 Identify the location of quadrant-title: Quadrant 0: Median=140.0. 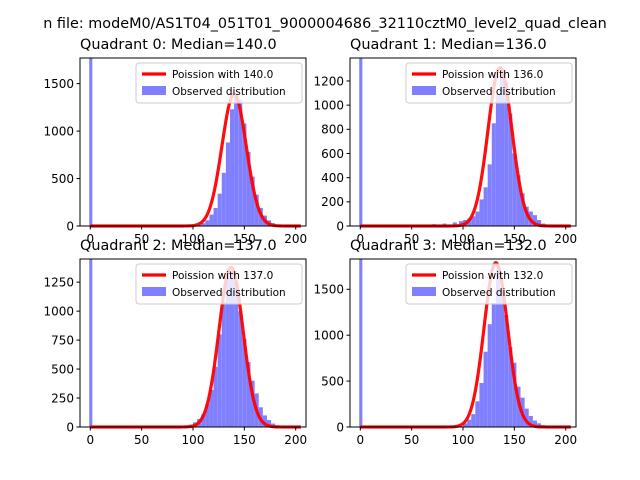
(178, 45).